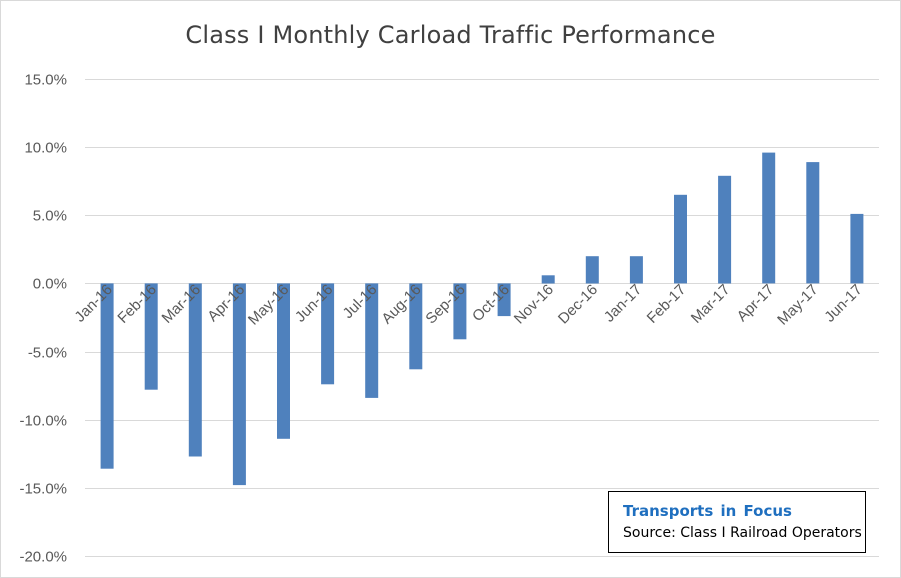  Describe the element at coordinates (43, 489) in the screenshot. I see `y-tick-label: -15.0%` at that location.